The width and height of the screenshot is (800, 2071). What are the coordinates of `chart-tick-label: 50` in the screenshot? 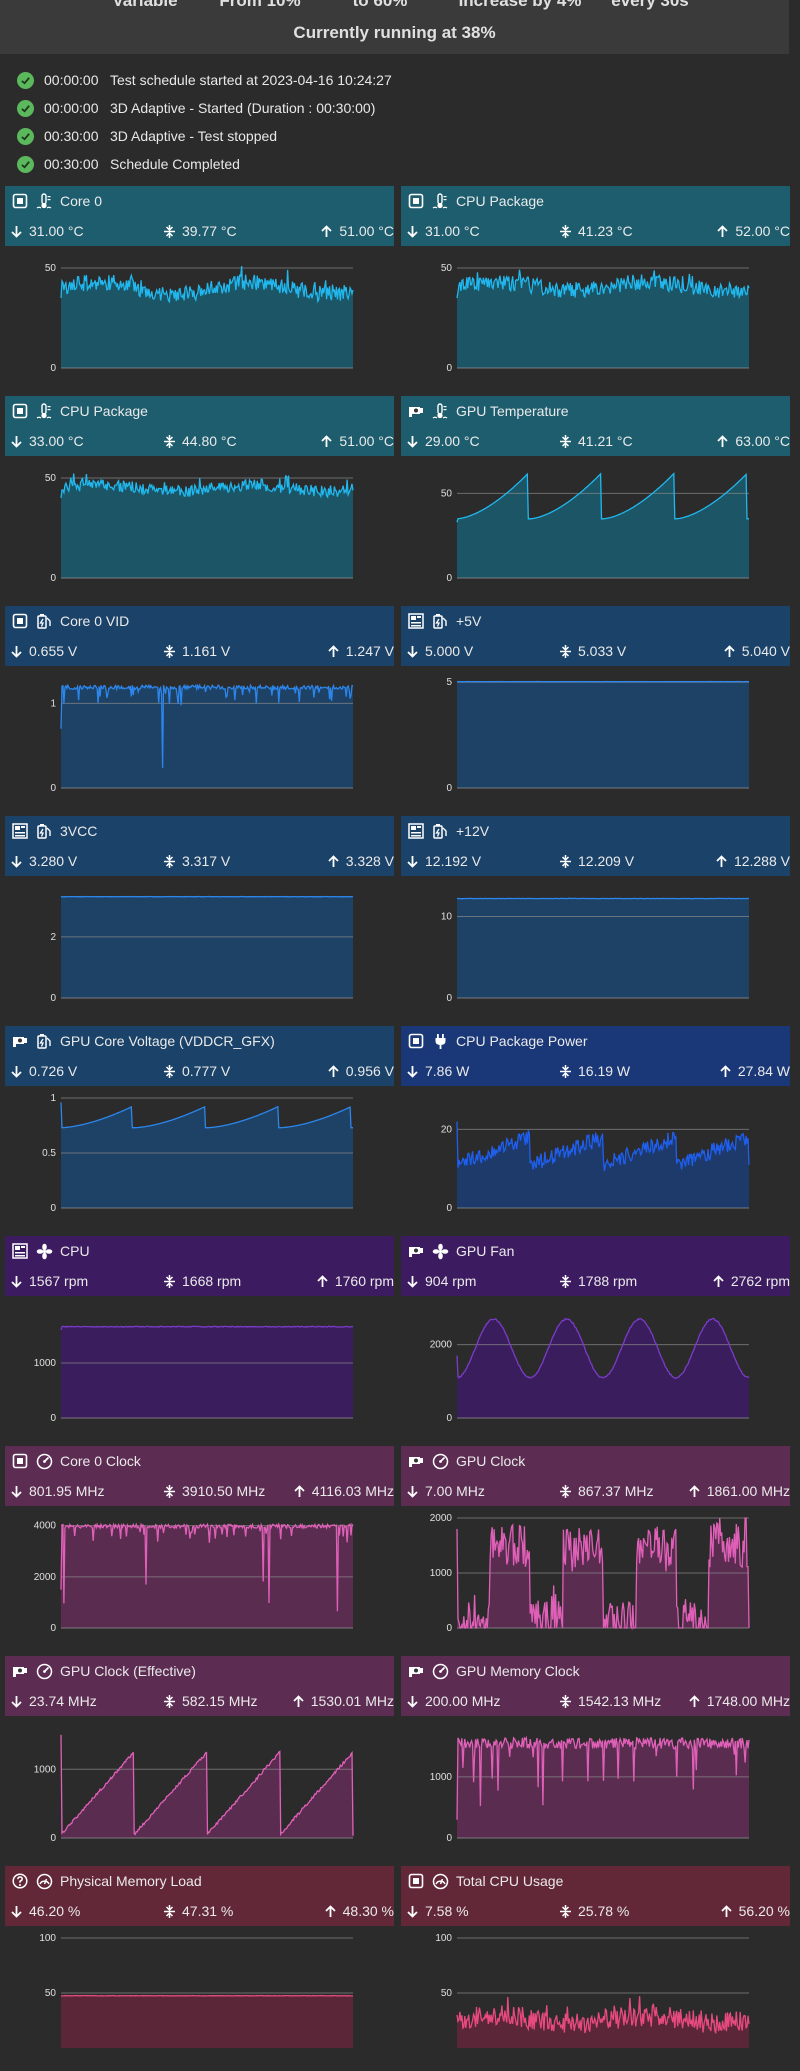 It's located at (51, 1993).